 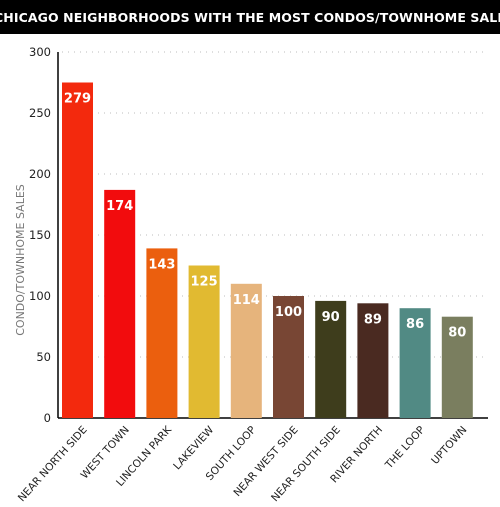 I want to click on x-tick-label: LAKEVIEW, so click(x=194, y=448).